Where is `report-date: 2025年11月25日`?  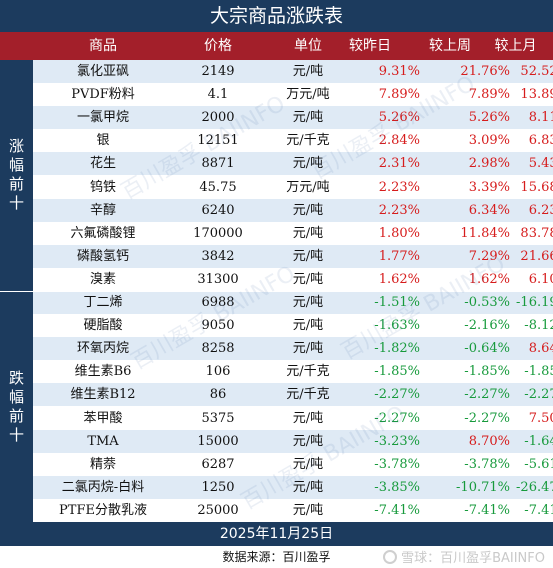 report-date: 2025年11月25日 is located at coordinates (276, 534).